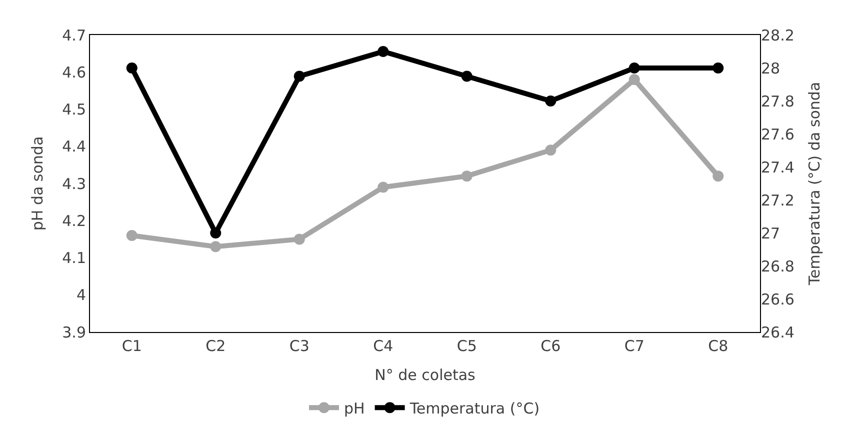 The height and width of the screenshot is (436, 860). I want to click on y-tick-label: 4.5, so click(74, 109).